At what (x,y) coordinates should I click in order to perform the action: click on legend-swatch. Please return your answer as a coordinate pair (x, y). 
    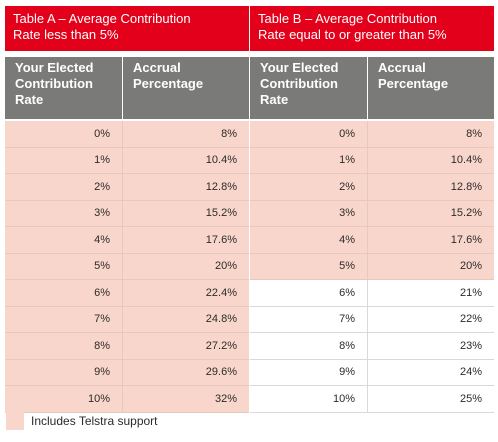
    Looking at the image, I should click on (15, 421).